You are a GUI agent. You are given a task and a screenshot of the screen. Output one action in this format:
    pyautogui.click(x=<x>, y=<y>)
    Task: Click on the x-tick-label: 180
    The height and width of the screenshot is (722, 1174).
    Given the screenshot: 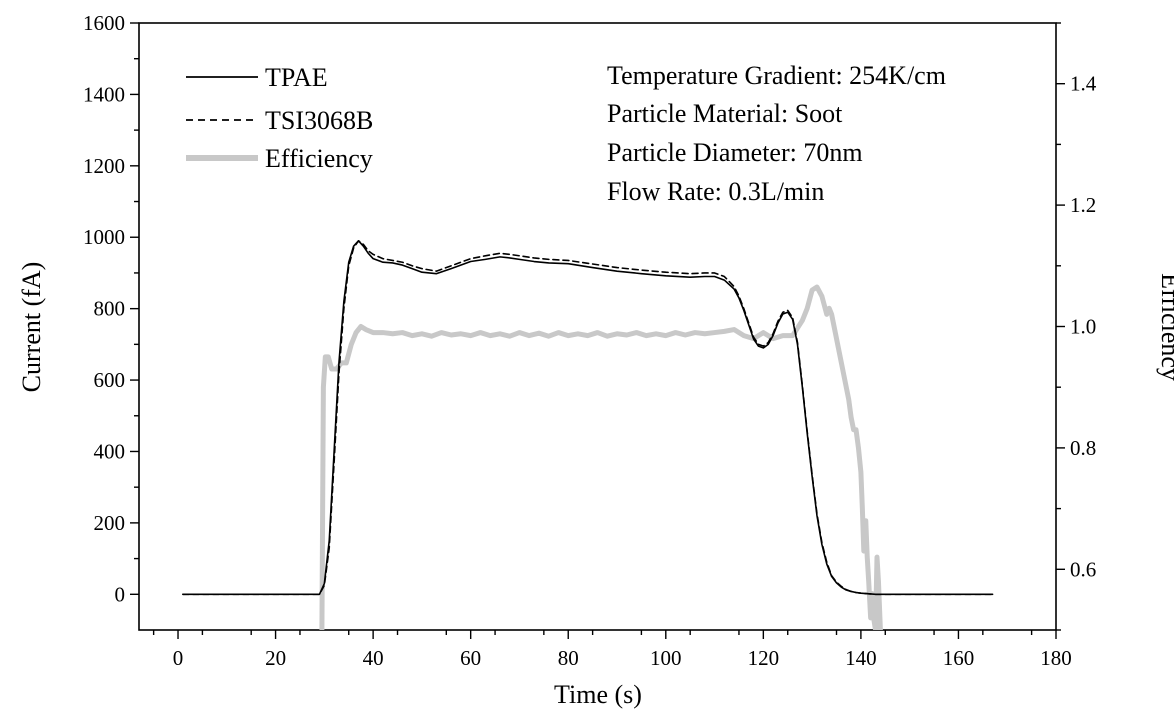 What is the action you would take?
    pyautogui.click(x=1056, y=658)
    